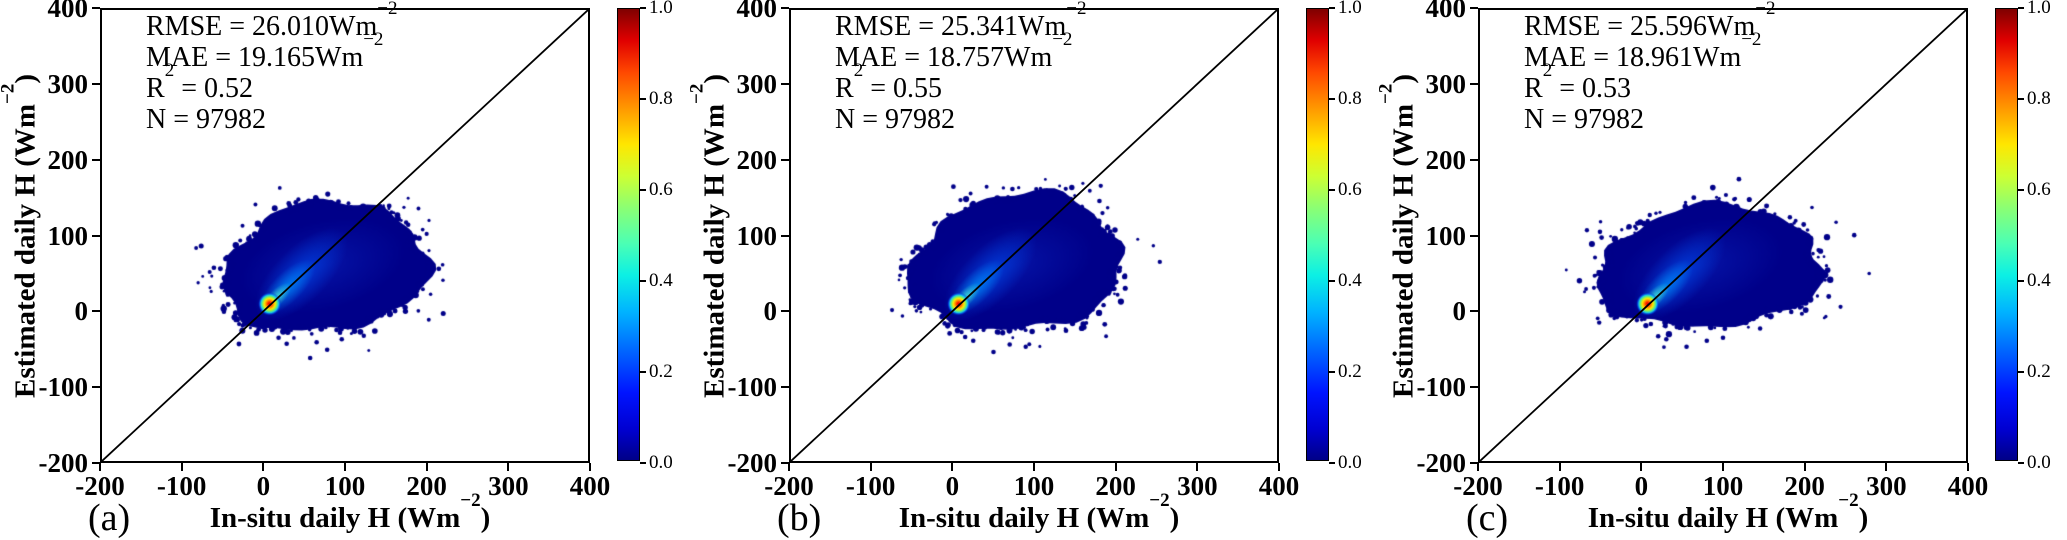 The width and height of the screenshot is (2067, 540). What do you see at coordinates (109, 518) in the screenshot?
I see `panel-label: (a)` at bounding box center [109, 518].